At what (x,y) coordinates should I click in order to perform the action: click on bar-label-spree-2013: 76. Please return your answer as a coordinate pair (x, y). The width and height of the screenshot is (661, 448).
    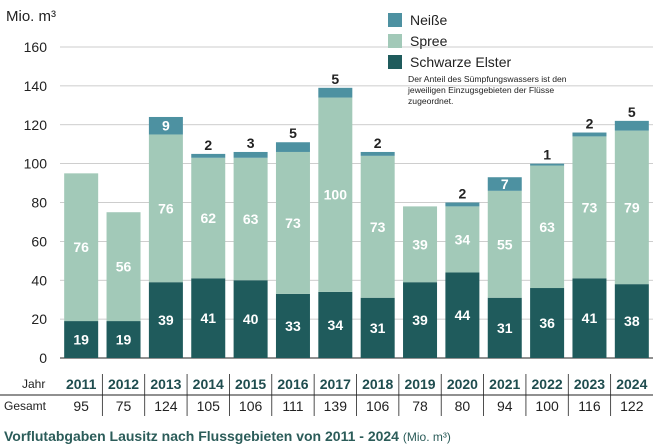
    Looking at the image, I should click on (166, 208).